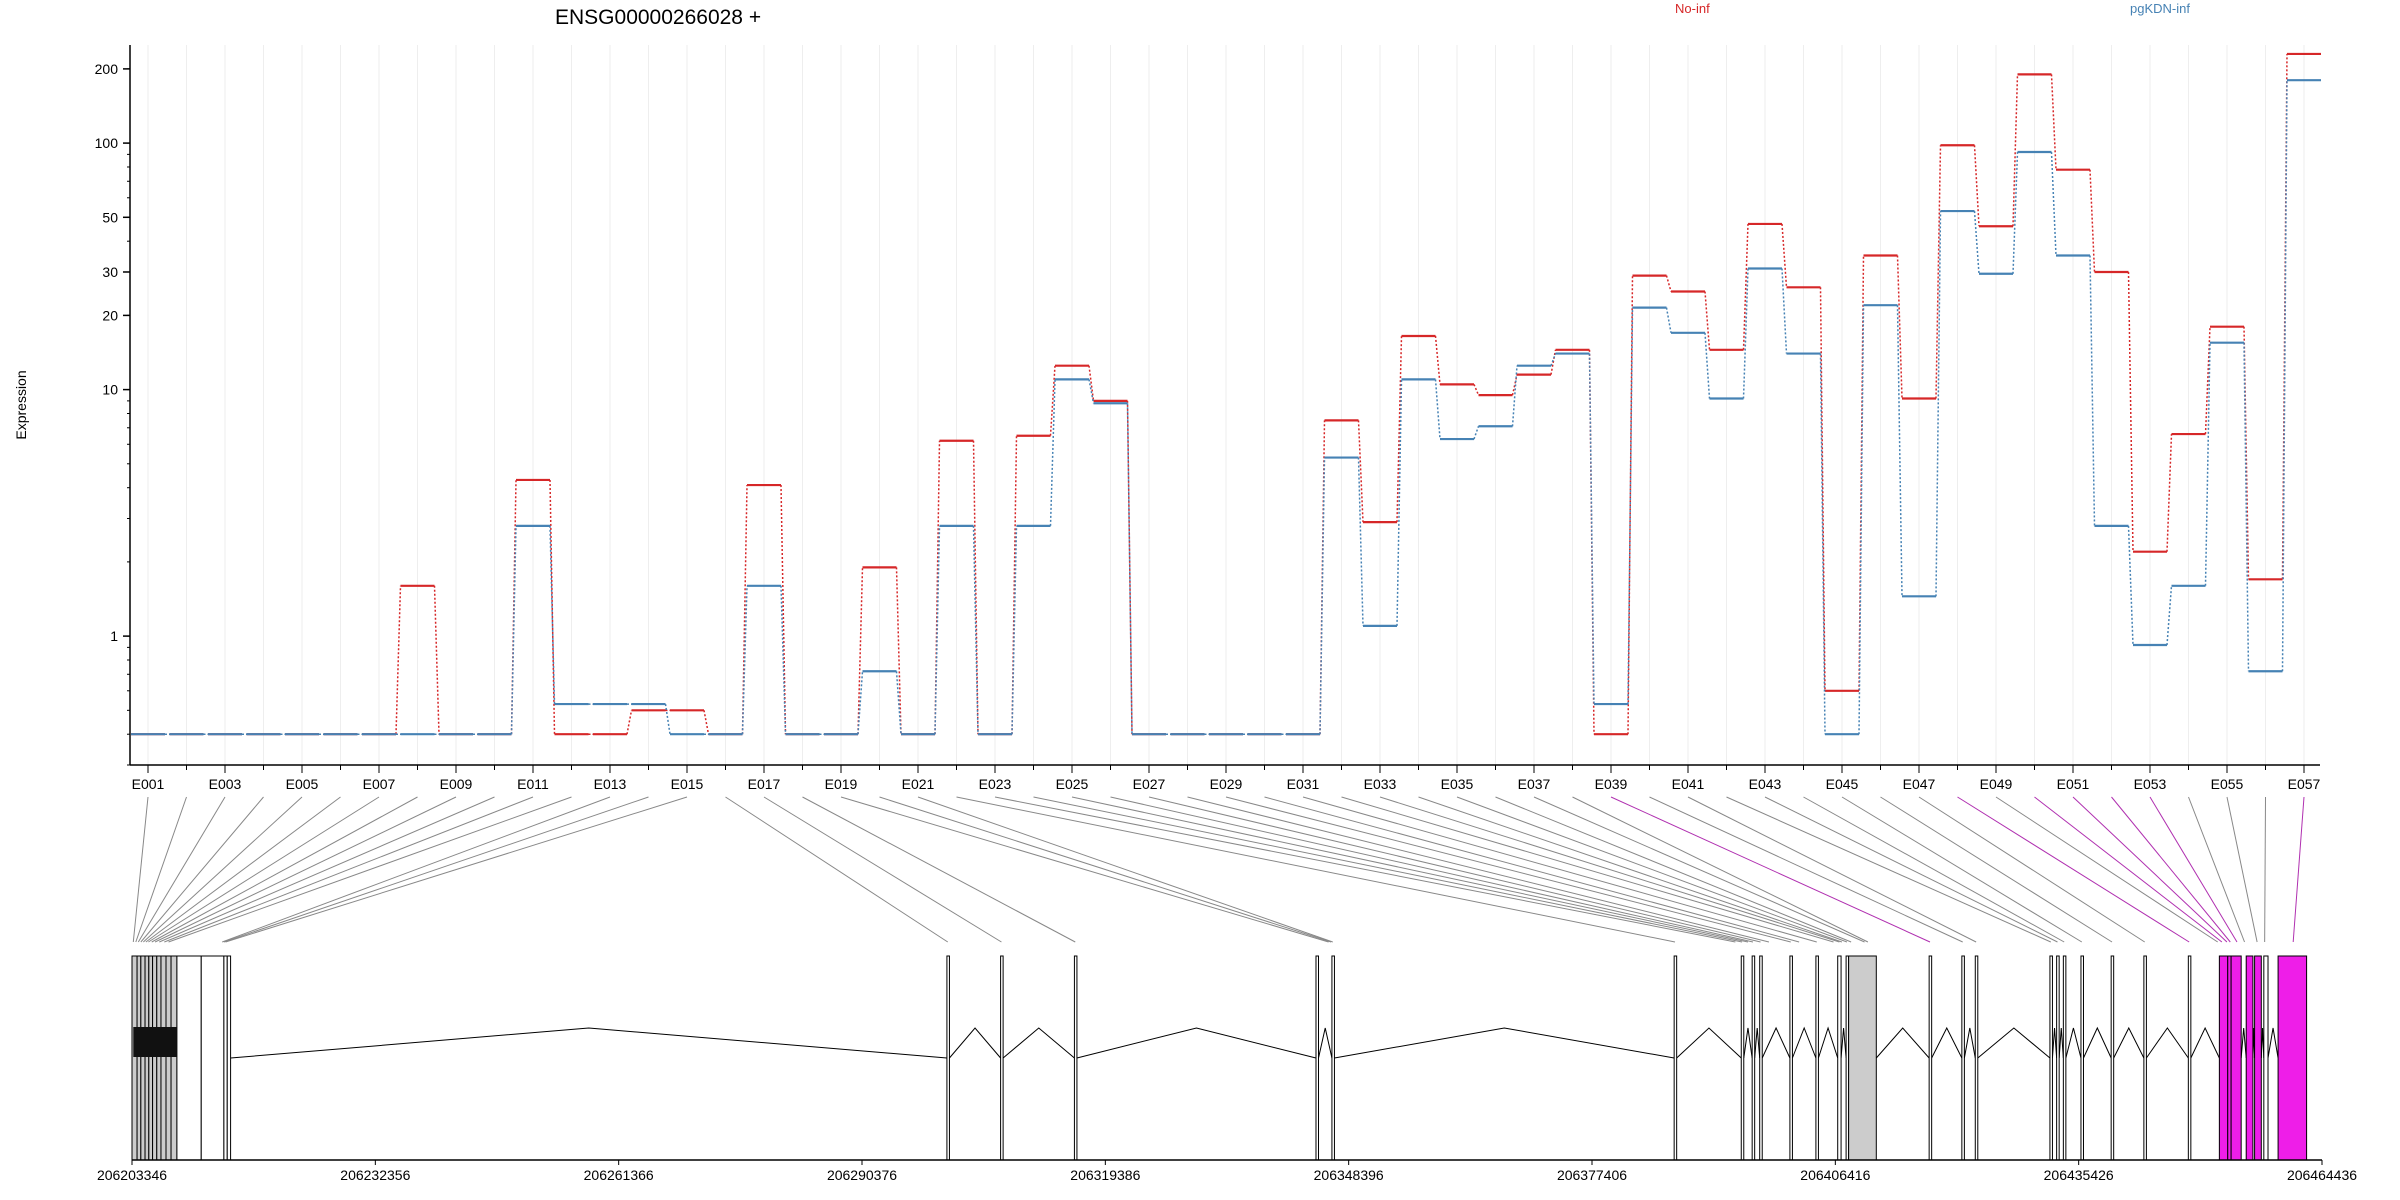 Image resolution: width=2400 pixels, height=1200 pixels. What do you see at coordinates (1349, 1175) in the screenshot?
I see `genomic-tick-label: 206348396` at bounding box center [1349, 1175].